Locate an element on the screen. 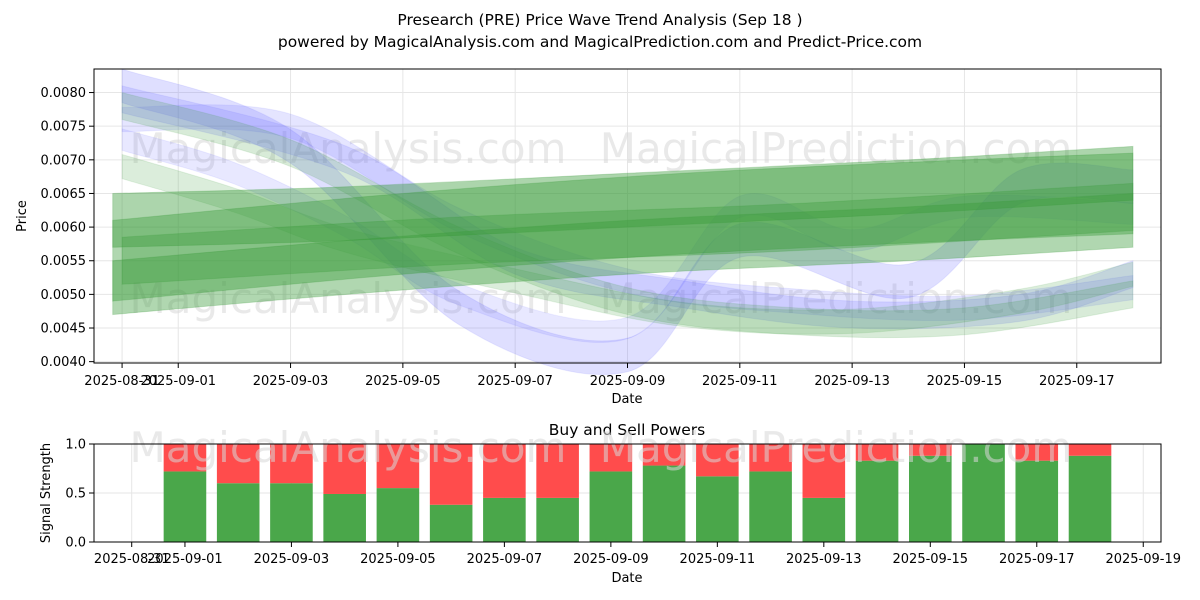  price-y-tick-label: 0.0075 is located at coordinates (64, 127).